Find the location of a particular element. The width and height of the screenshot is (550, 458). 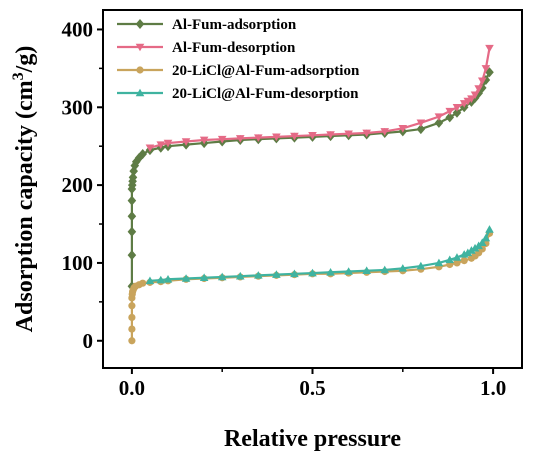

y-tick-label: 200 is located at coordinates (78, 185).